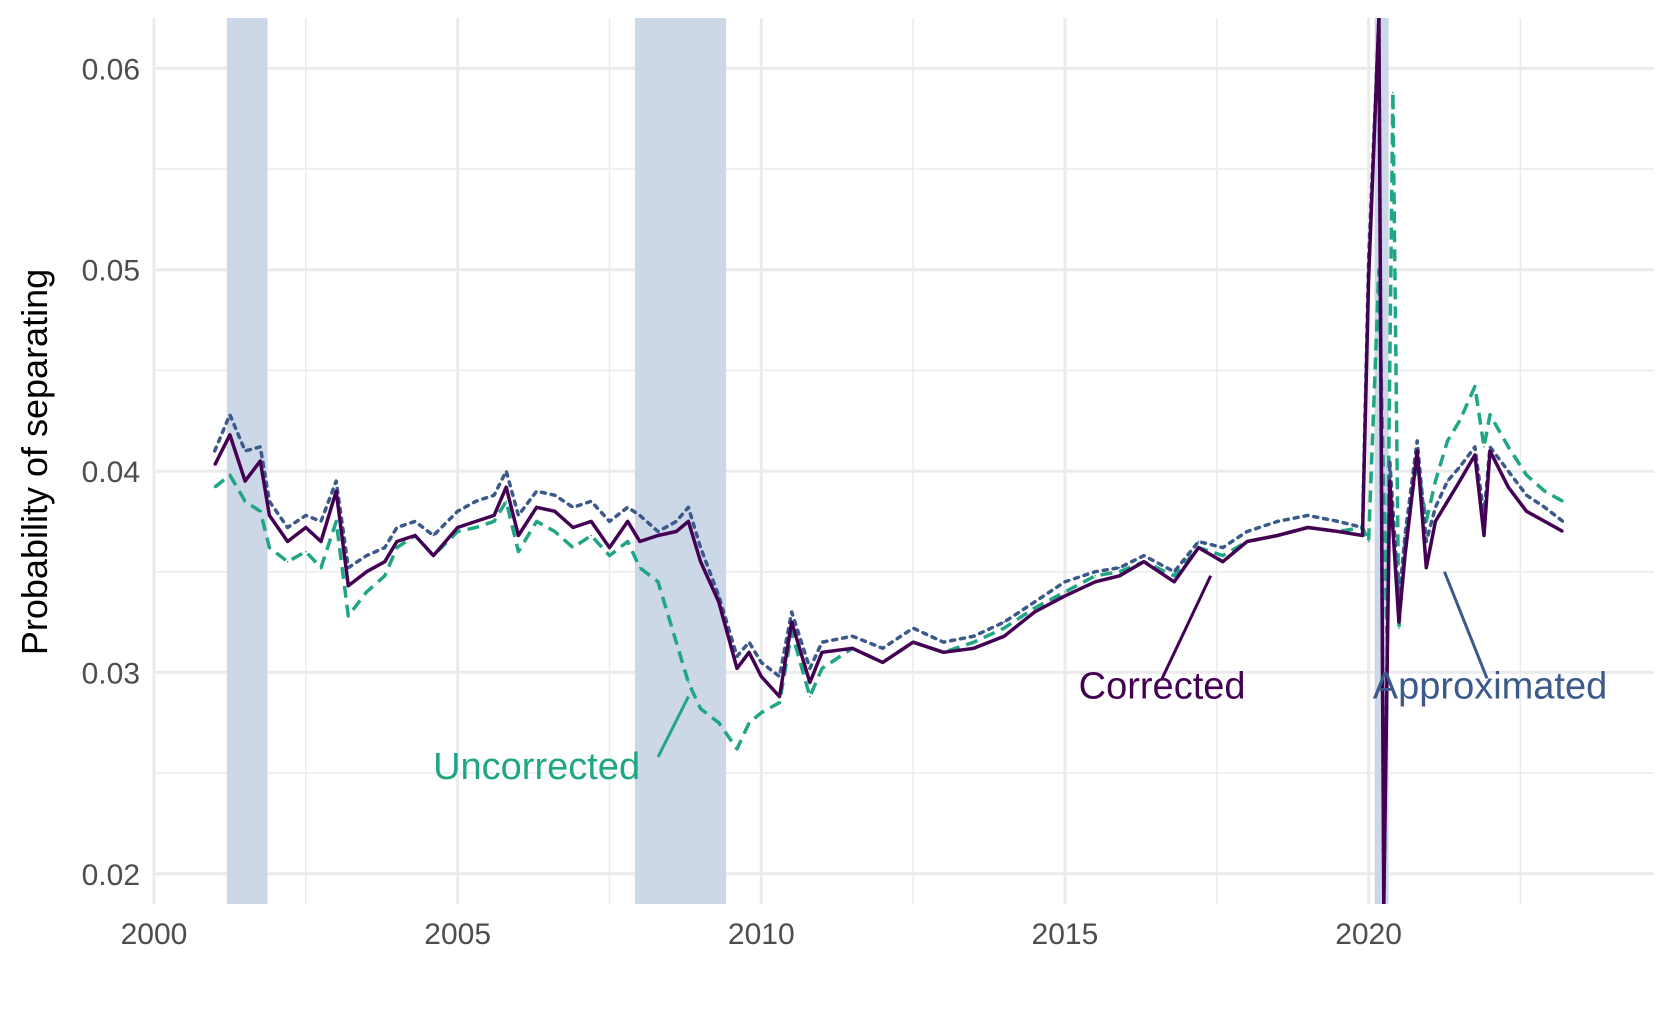  Describe the element at coordinates (111, 271) in the screenshot. I see `y-tick-label: 0.05` at that location.